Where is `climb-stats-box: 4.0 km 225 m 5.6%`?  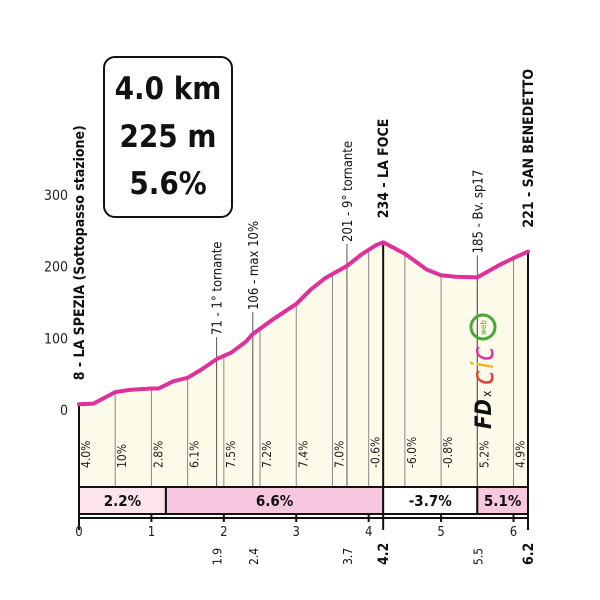 climb-stats-box: 4.0 km 225 m 5.6% is located at coordinates (168, 137).